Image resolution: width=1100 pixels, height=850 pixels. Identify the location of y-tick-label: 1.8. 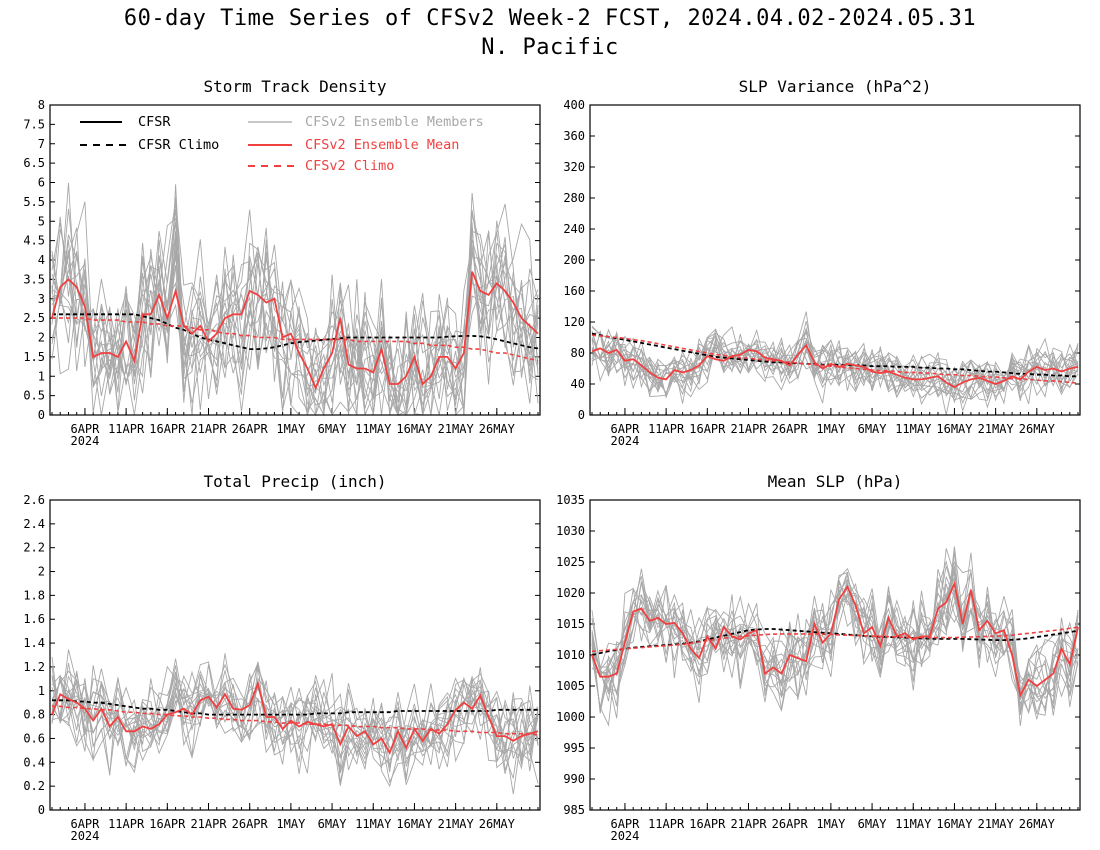
(34, 595).